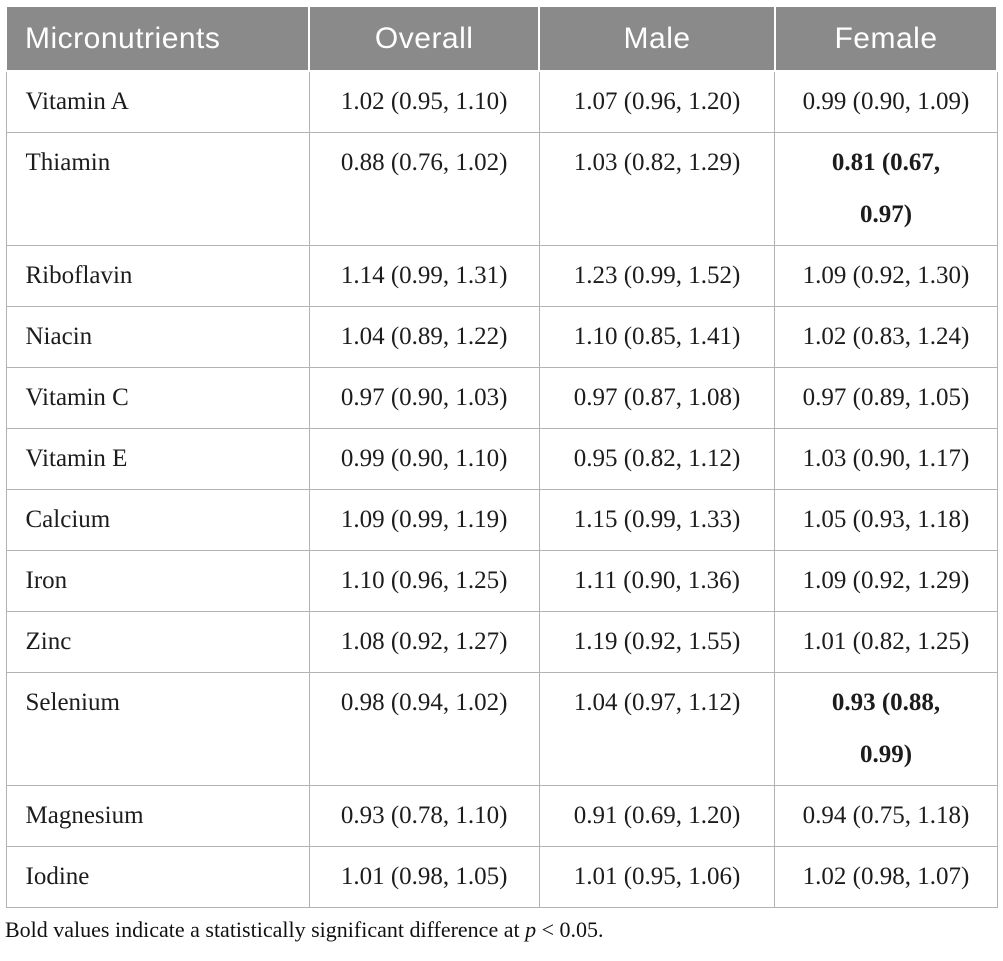  What do you see at coordinates (157, 38) in the screenshot?
I see `header-micronutrients: Micronutrients` at bounding box center [157, 38].